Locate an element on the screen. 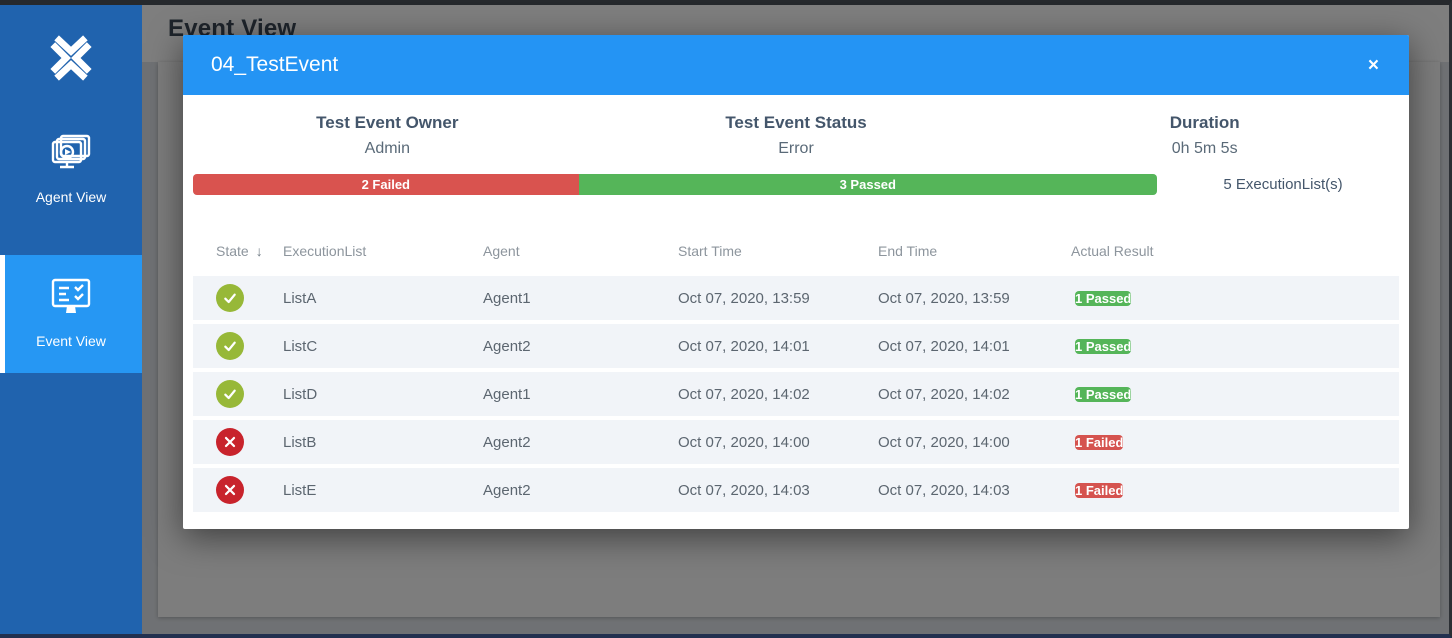 Image resolution: width=1452 pixels, height=638 pixels. close-icon: × is located at coordinates (1373, 65).